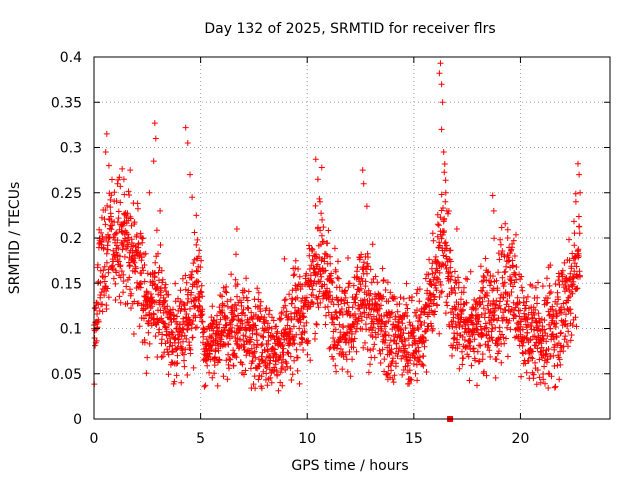  What do you see at coordinates (71, 149) in the screenshot?
I see `y-tick-label: 0.3` at bounding box center [71, 149].